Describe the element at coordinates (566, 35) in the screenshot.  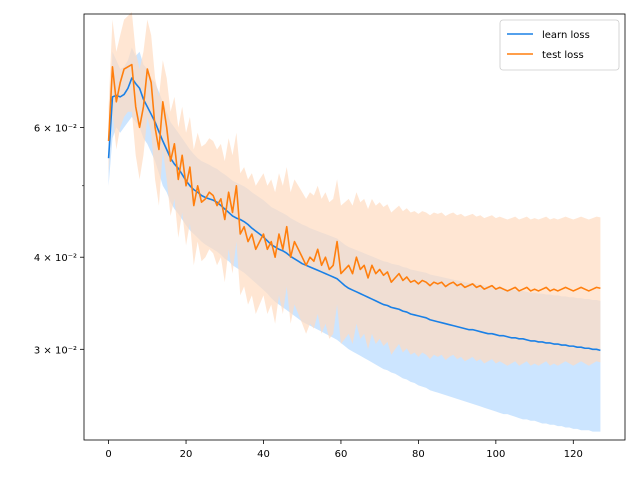
I see `legend-label: learn loss` at that location.